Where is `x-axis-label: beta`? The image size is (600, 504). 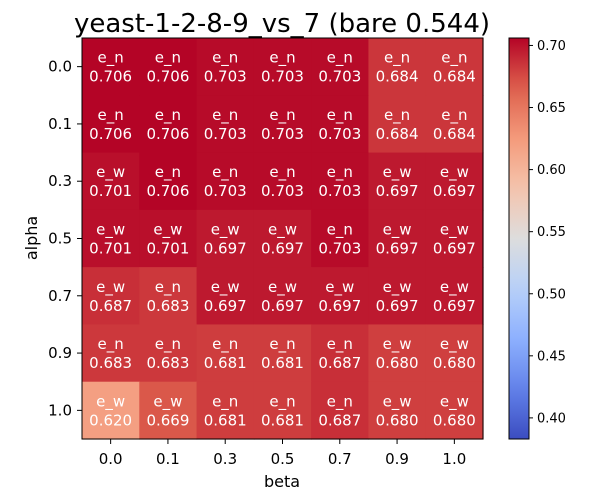 x-axis-label: beta is located at coordinates (282, 481).